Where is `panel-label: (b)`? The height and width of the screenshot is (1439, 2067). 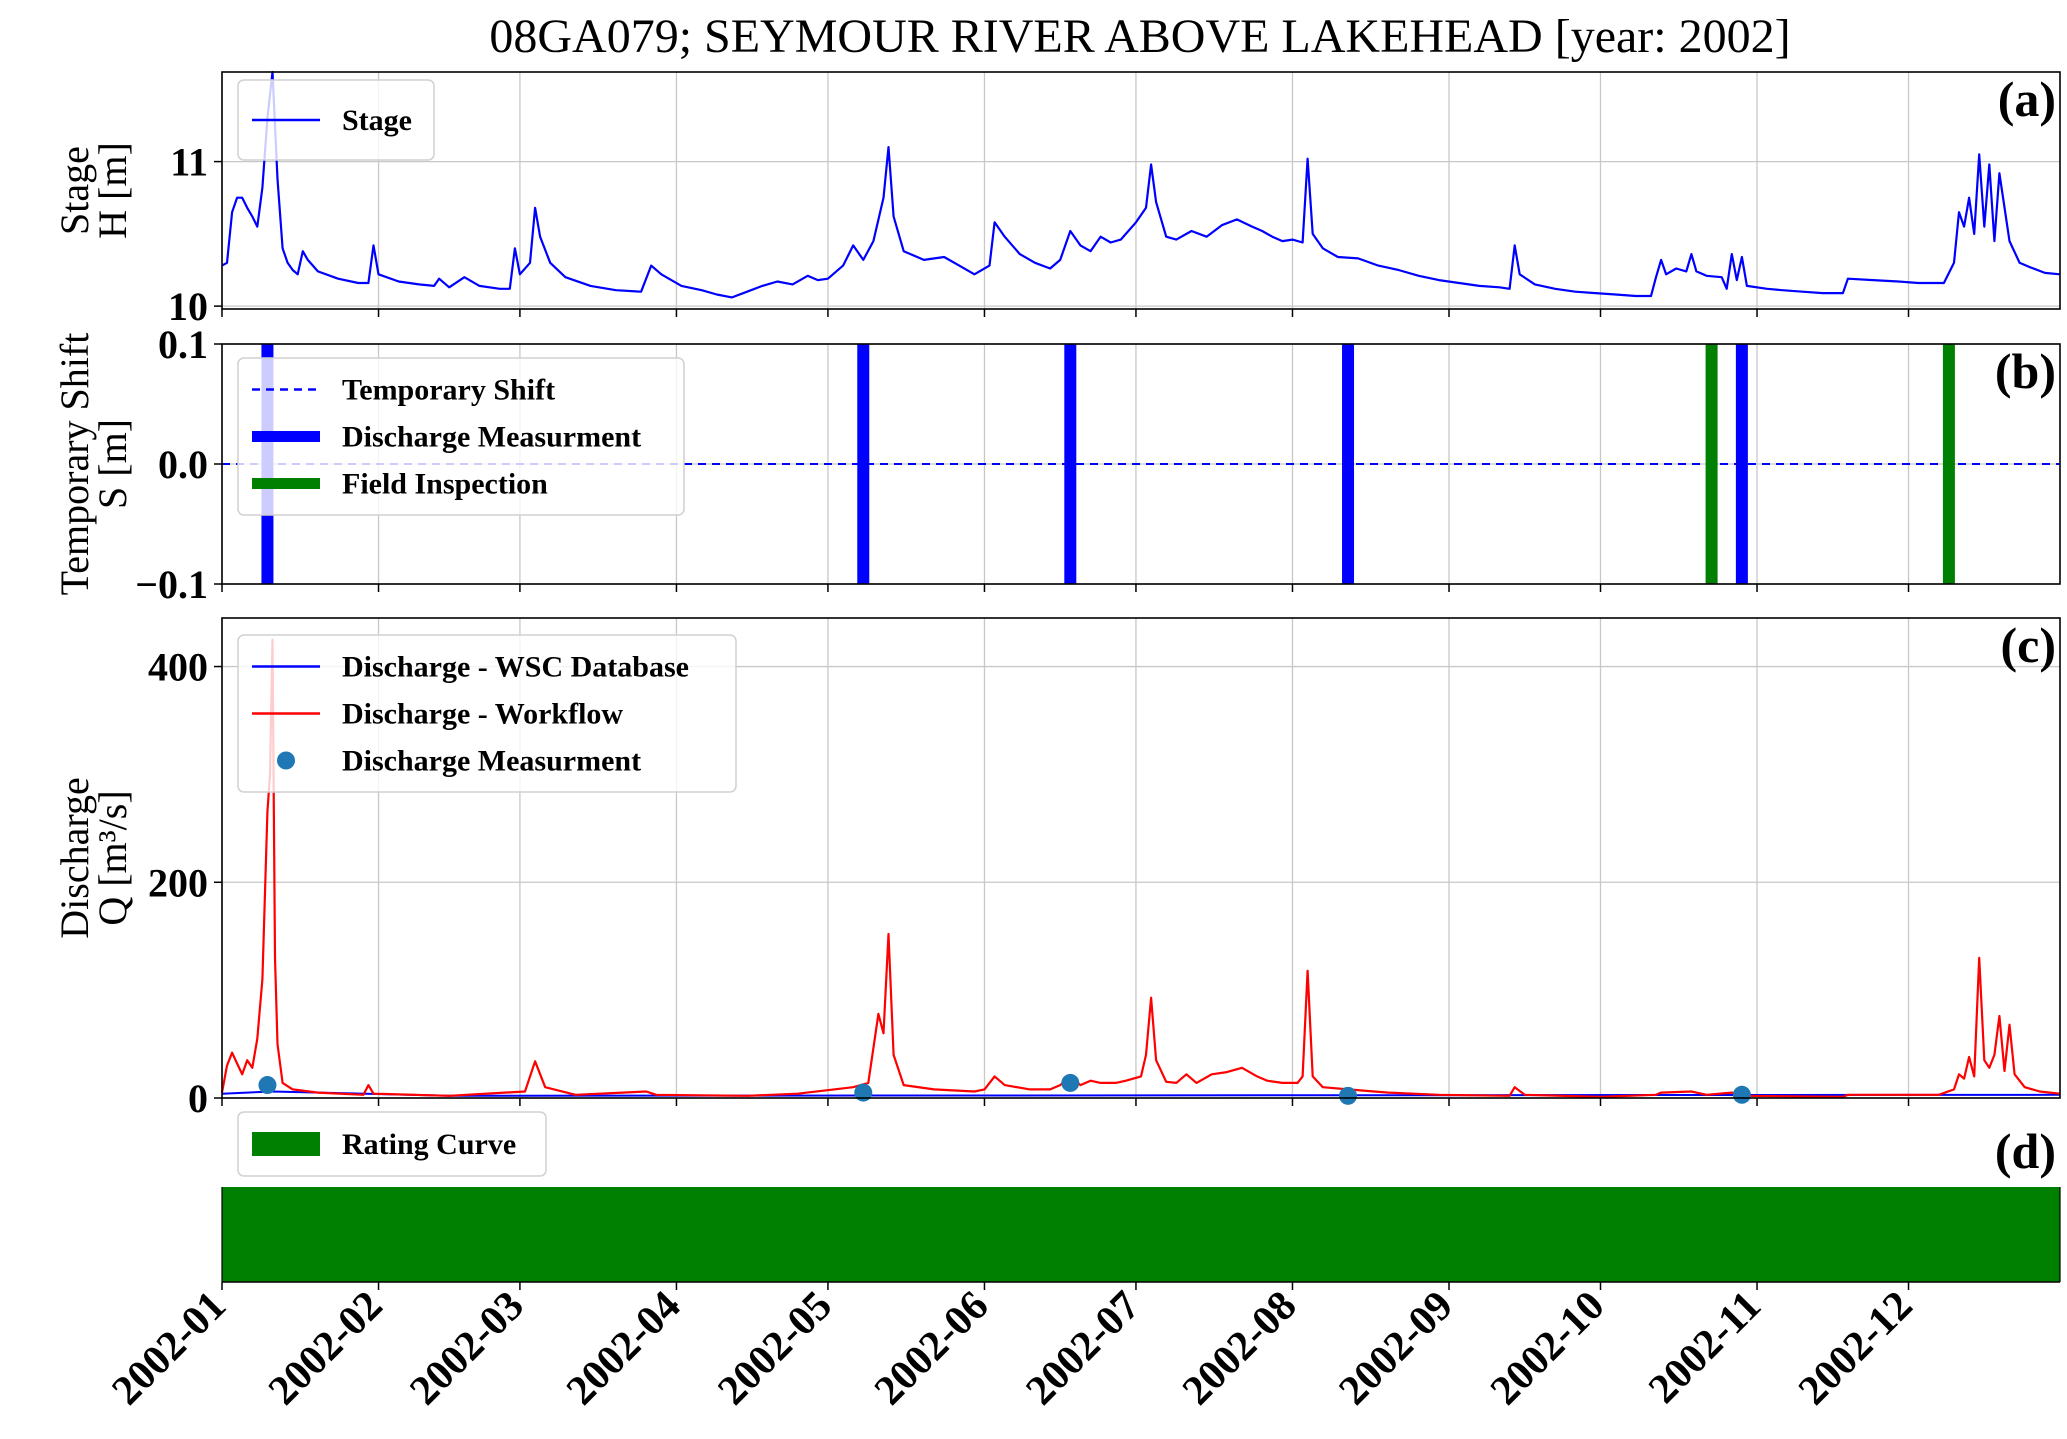
panel-label: (b) is located at coordinates (2025, 371).